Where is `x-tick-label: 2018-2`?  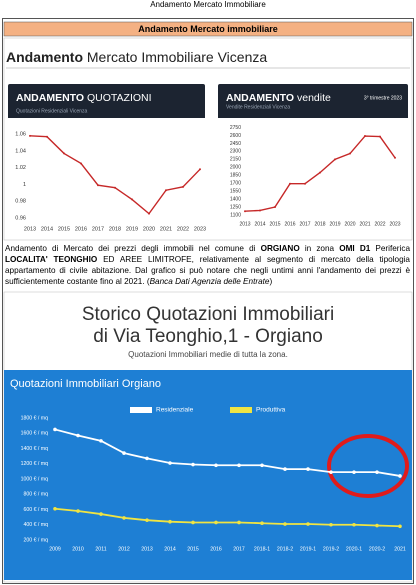 x-tick-label: 2018-2 is located at coordinates (285, 549).